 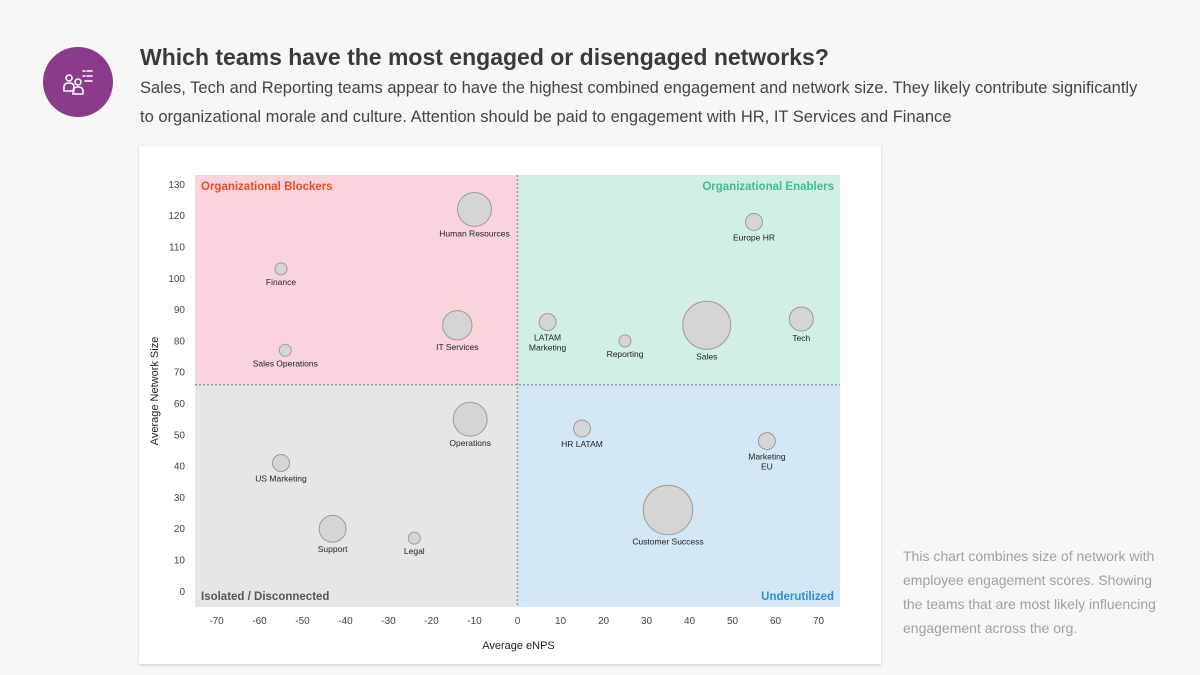 I want to click on bubble-label: Support, so click(x=333, y=549).